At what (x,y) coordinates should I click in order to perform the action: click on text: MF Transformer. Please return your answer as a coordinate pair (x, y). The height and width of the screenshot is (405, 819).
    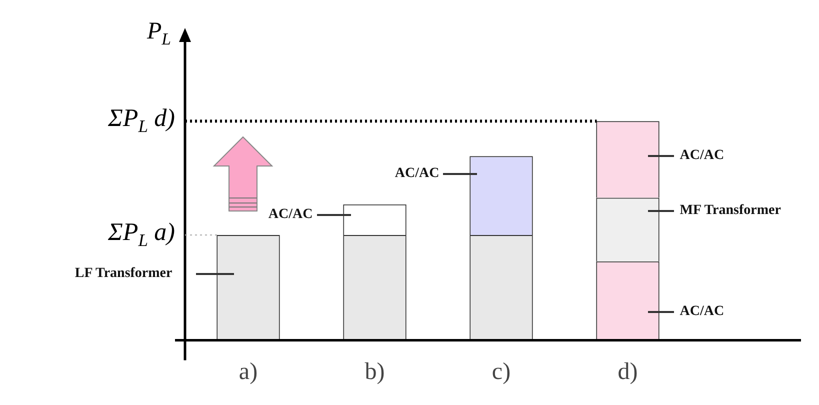
    Looking at the image, I should click on (730, 210).